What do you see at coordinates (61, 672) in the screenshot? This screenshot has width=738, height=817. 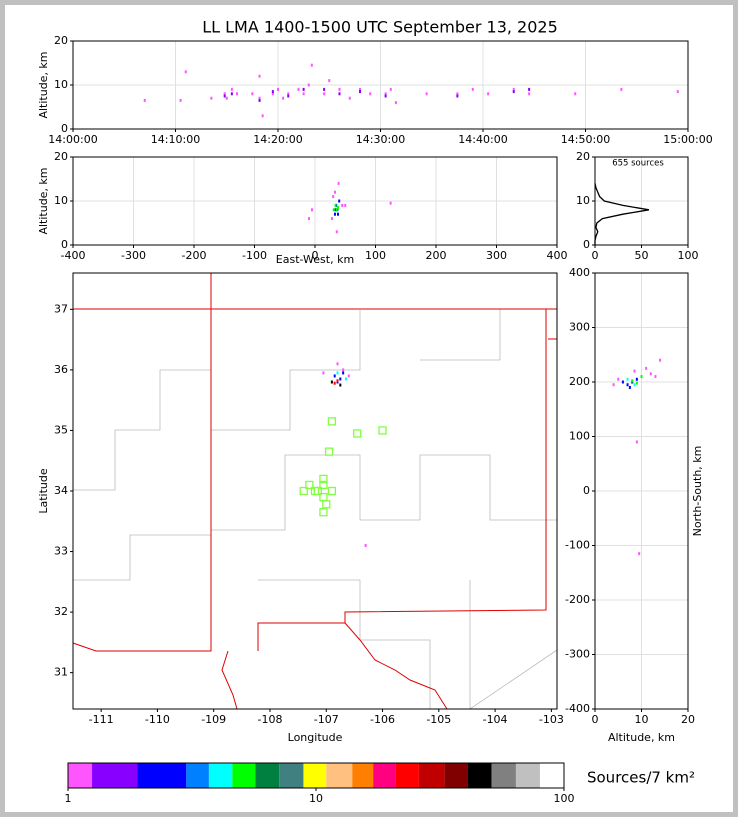 I see `y-tick-label: 31` at bounding box center [61, 672].